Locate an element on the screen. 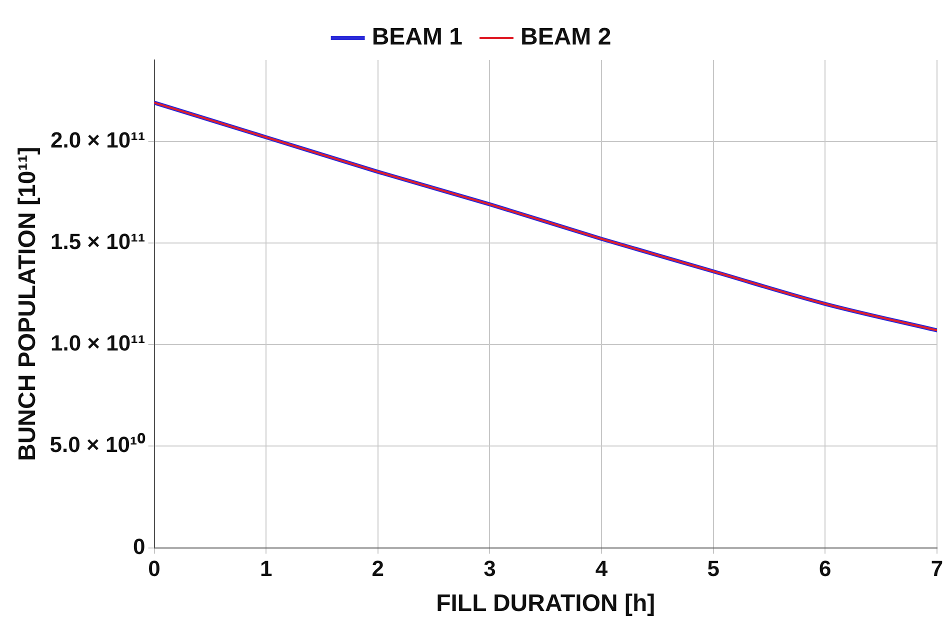 Image resolution: width=949 pixels, height=627 pixels. x-tick-label: 4 is located at coordinates (601, 569).